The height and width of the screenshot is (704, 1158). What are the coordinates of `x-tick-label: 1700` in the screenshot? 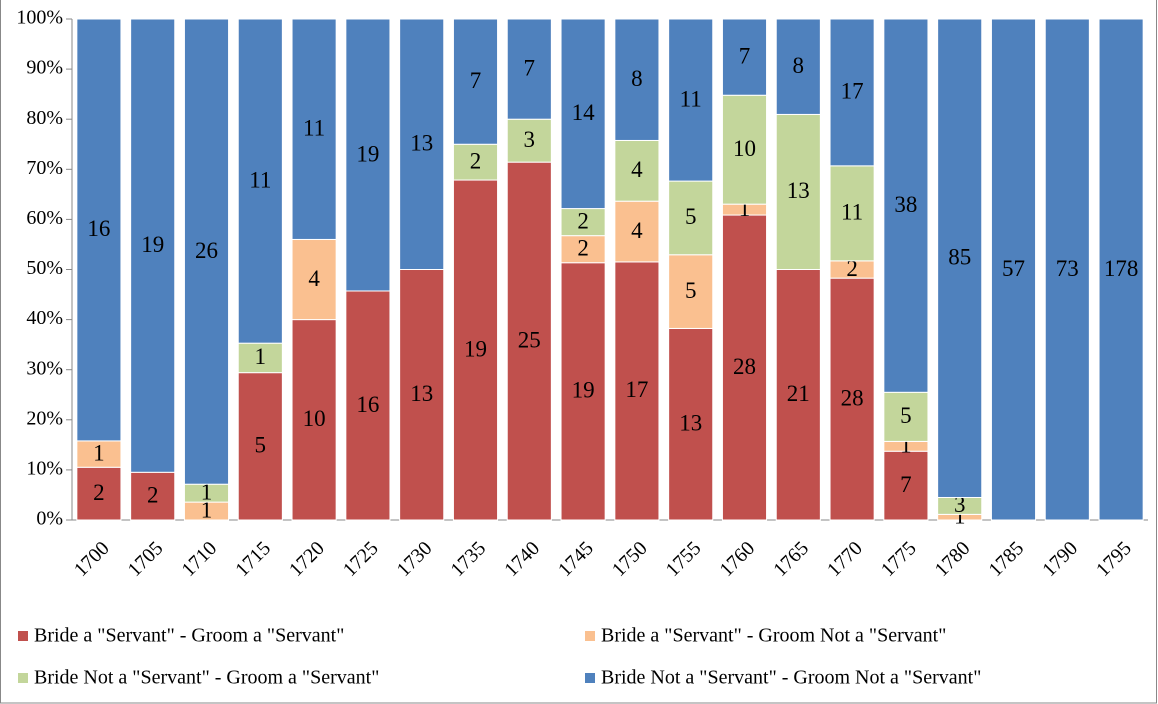 It's located at (92, 559).